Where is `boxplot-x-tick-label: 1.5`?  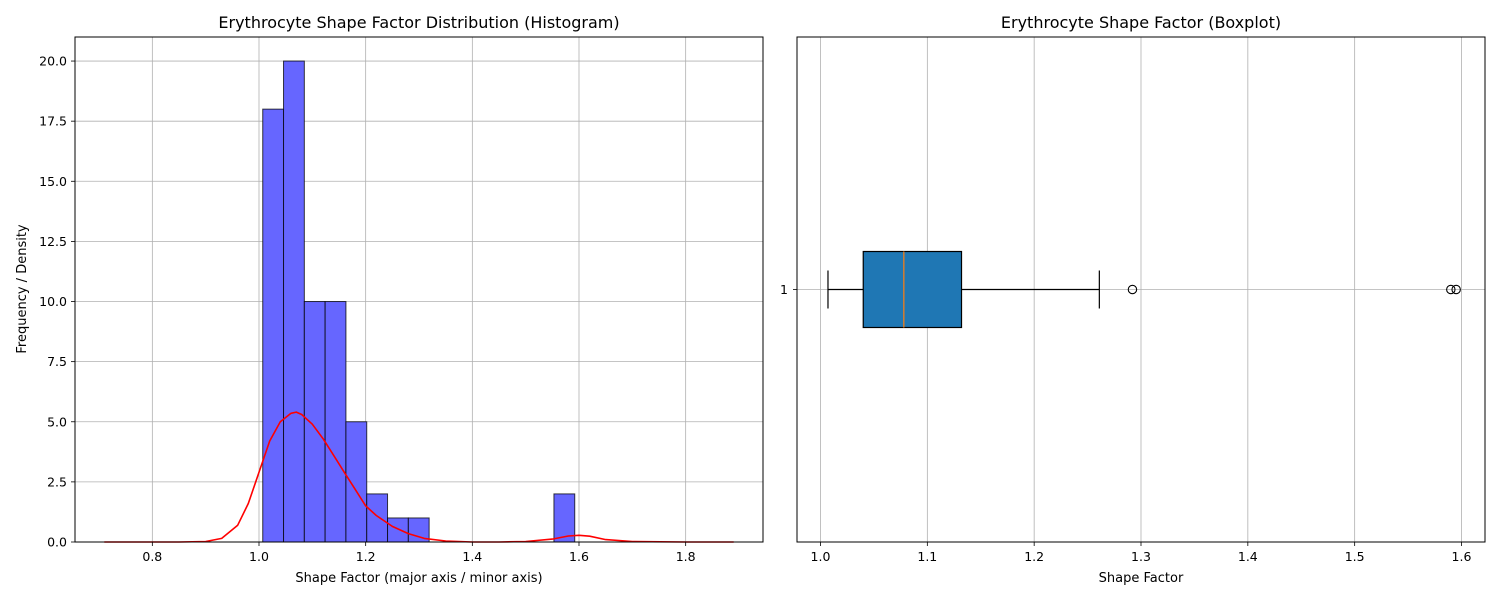
boxplot-x-tick-label: 1.5 is located at coordinates (1355, 556).